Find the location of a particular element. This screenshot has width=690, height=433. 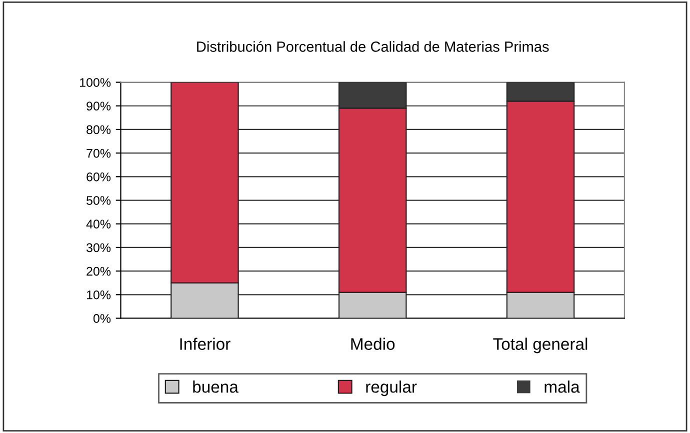

y-tick-label: 90% is located at coordinates (98, 106).